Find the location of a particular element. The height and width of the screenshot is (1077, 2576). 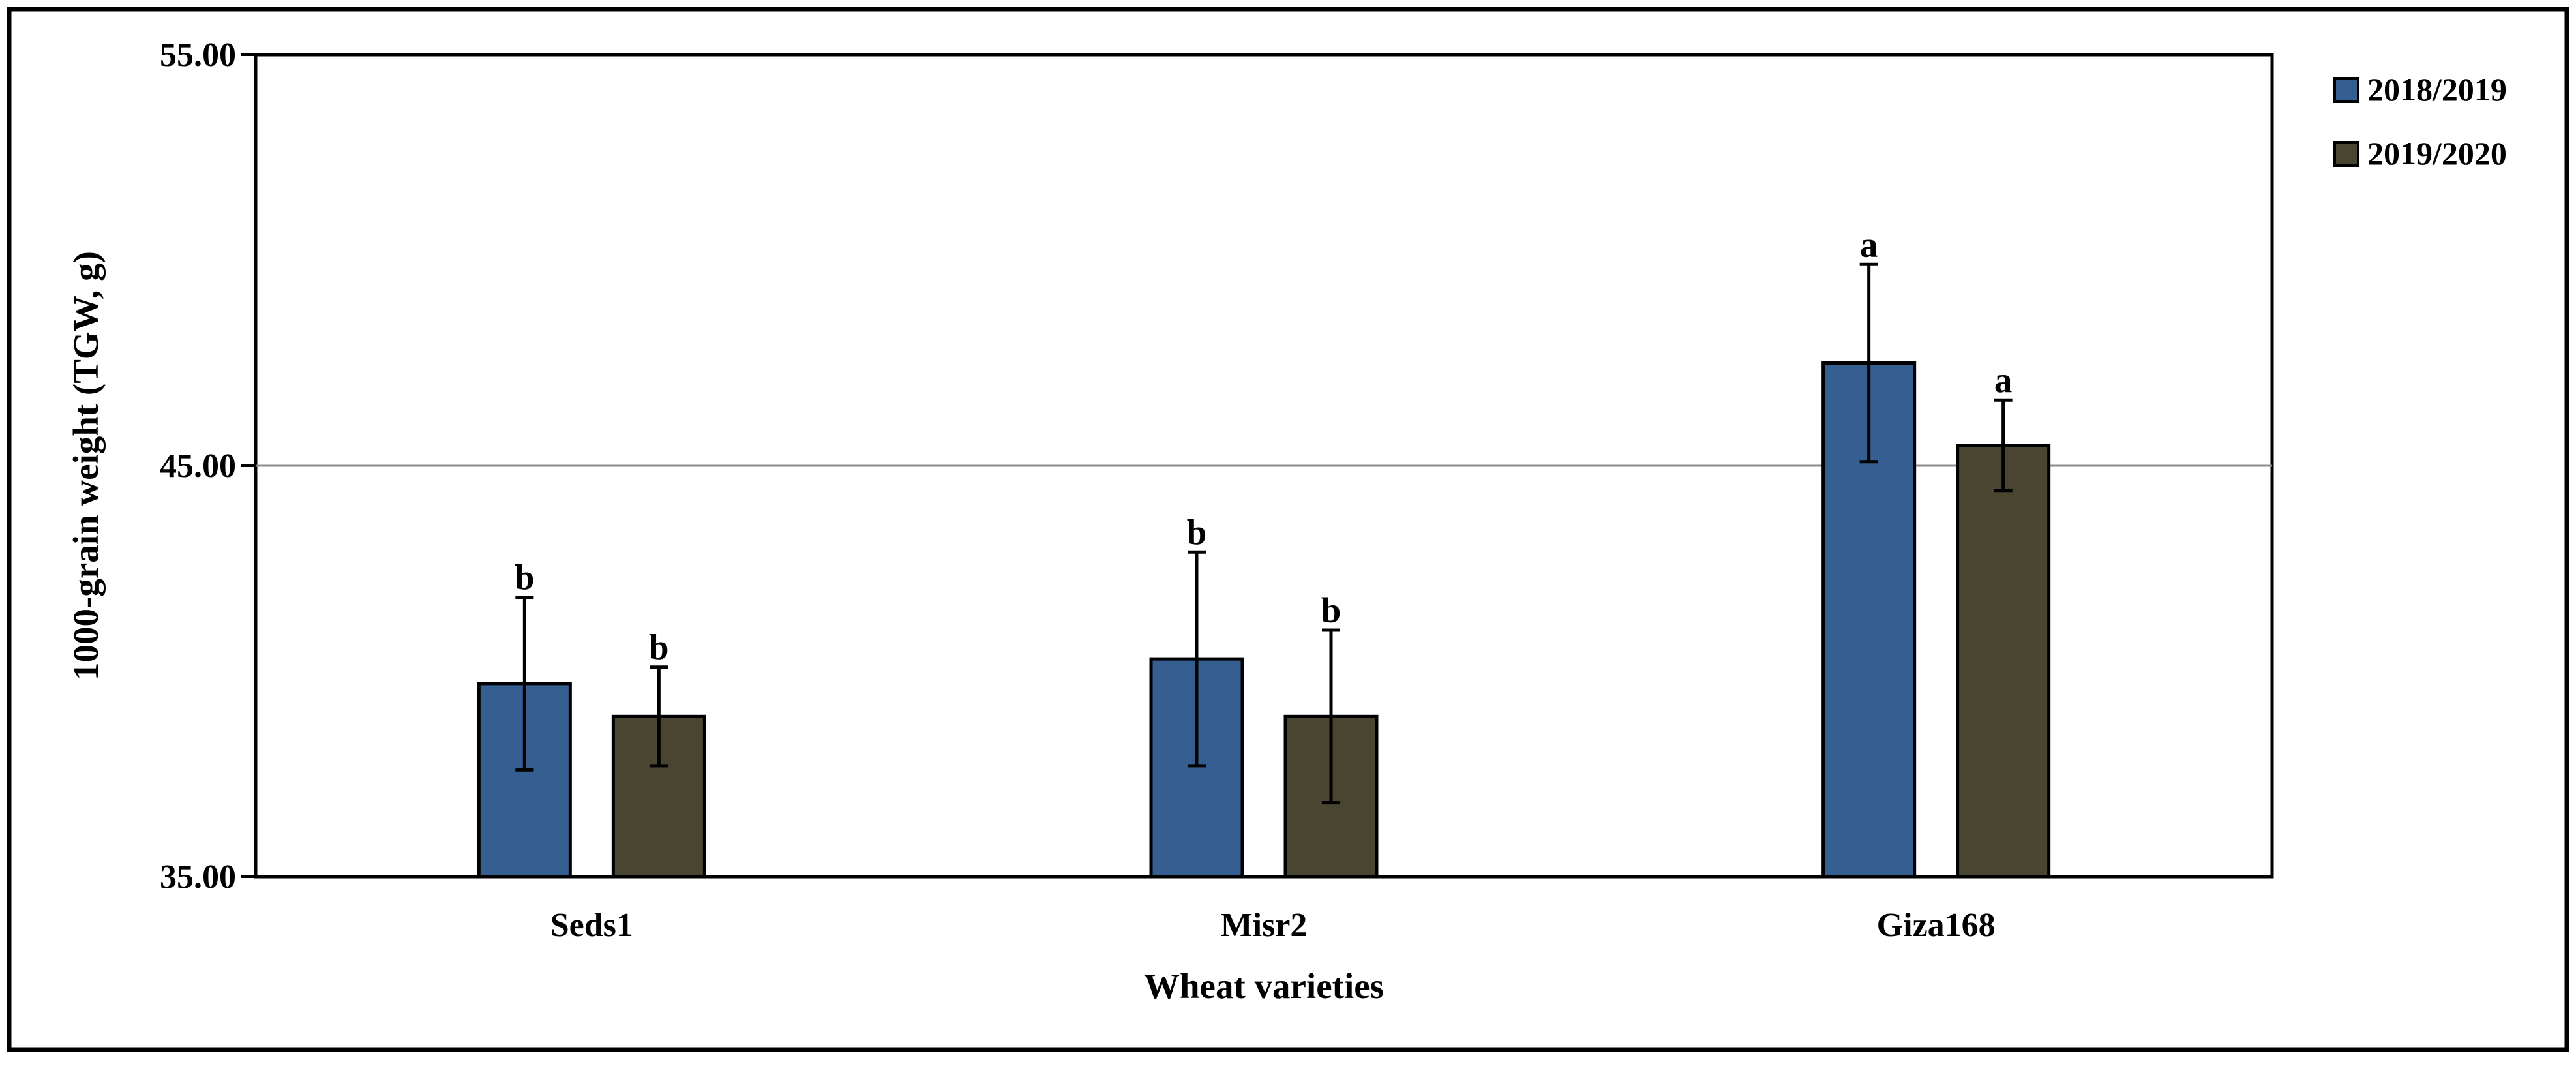

y-axis-ticks: 35.00 45.00 55.00 is located at coordinates (208, 467).